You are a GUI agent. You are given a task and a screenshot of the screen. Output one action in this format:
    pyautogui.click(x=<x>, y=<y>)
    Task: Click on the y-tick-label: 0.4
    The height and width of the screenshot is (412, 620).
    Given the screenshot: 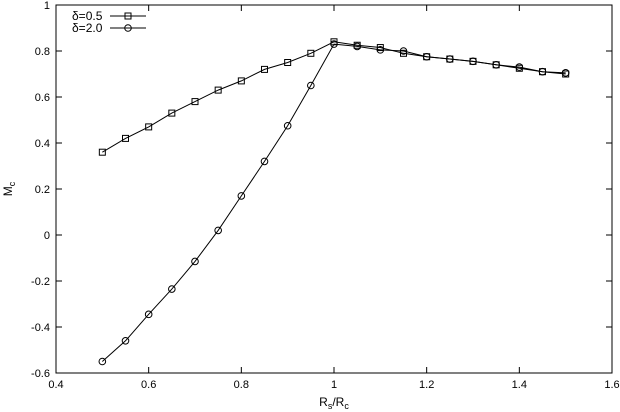 What is the action you would take?
    pyautogui.click(x=42, y=144)
    